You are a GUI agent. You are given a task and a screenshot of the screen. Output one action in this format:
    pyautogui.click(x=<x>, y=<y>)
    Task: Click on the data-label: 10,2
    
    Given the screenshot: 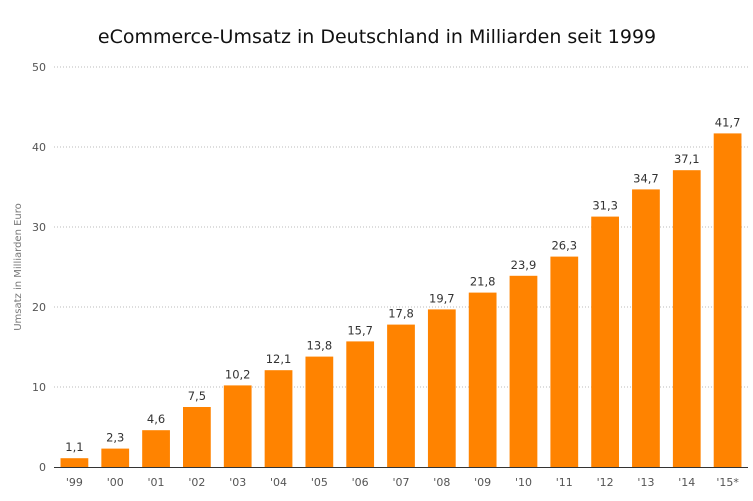 What is the action you would take?
    pyautogui.click(x=238, y=374)
    